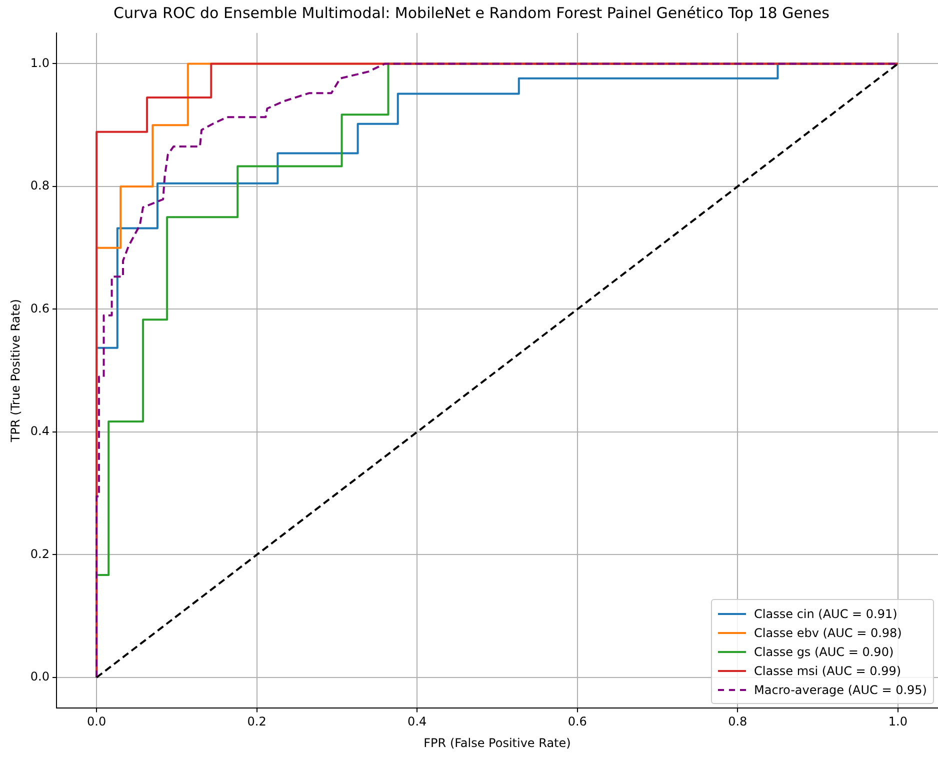 The height and width of the screenshot is (760, 938). What do you see at coordinates (40, 553) in the screenshot?
I see `y-tick-label: 0.2` at bounding box center [40, 553].